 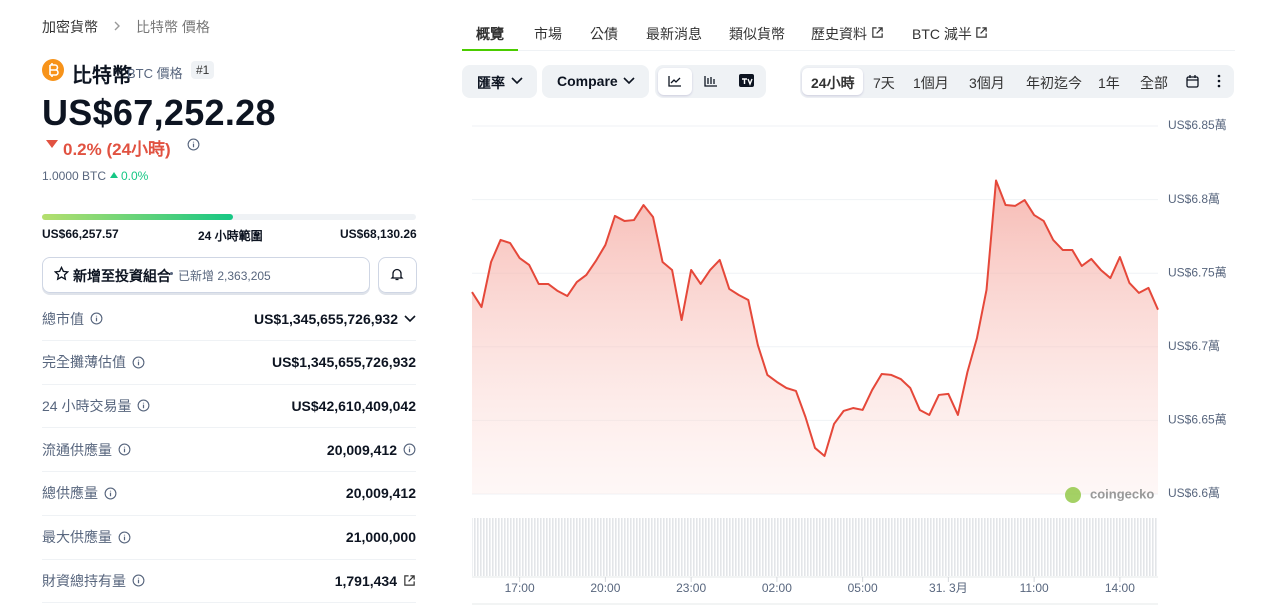 What do you see at coordinates (931, 83) in the screenshot?
I see `period: 1個月` at bounding box center [931, 83].